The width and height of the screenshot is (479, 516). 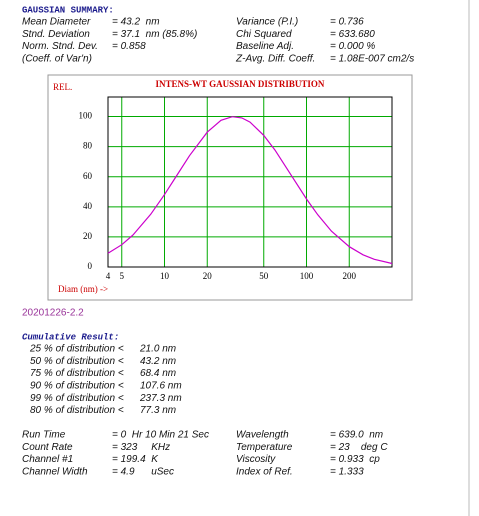 What do you see at coordinates (143, 472) in the screenshot?
I see `field-value: = 4.9 uSec` at bounding box center [143, 472].